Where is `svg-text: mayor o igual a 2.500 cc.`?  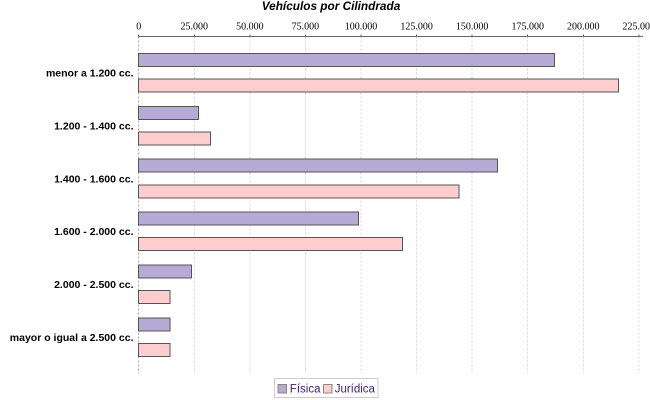
svg-text: mayor o igual a 2.500 cc. is located at coordinates (72, 338).